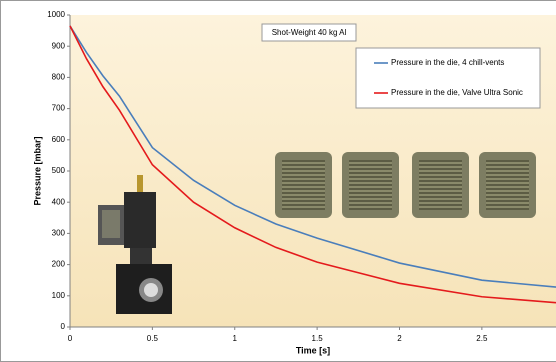 This screenshot has width=556, height=362. I want to click on legend-label: Pressure in the die, 4 chill-vents, so click(447, 62).